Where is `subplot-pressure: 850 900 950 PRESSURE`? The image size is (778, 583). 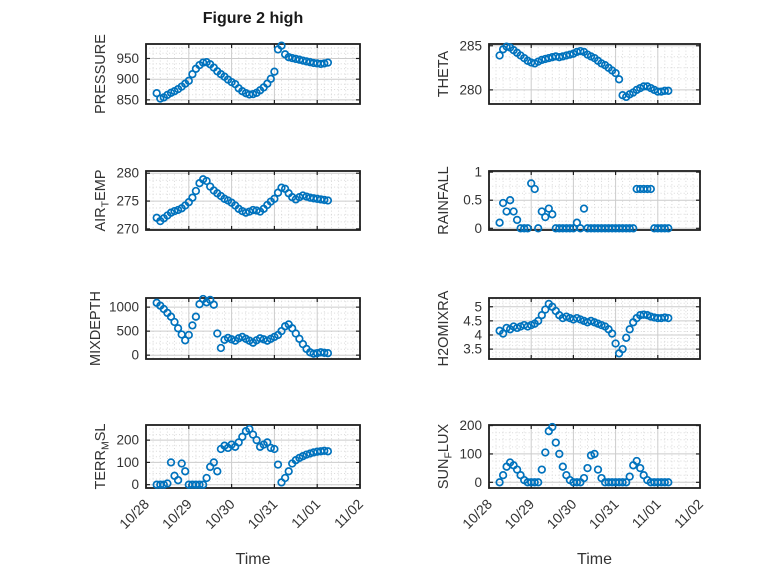 subplot-pressure: 850 900 950 PRESSURE is located at coordinates (227, 74).